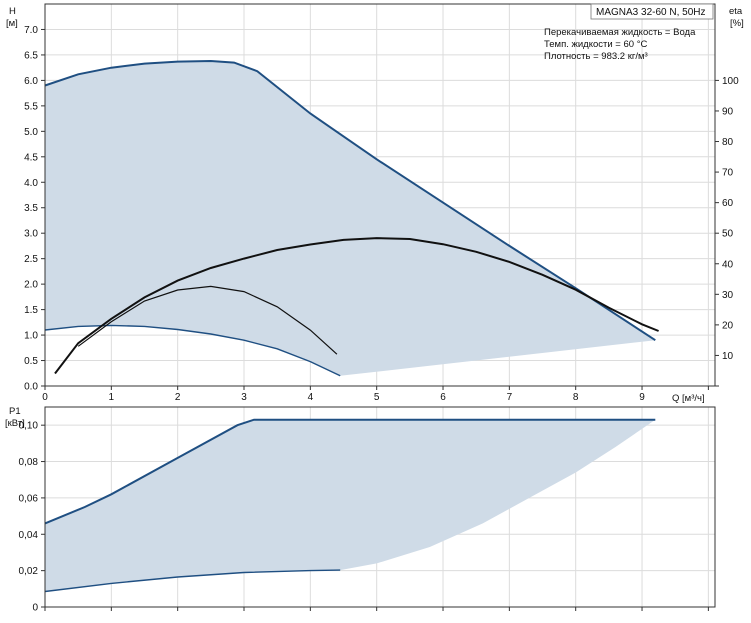  What do you see at coordinates (31, 157) in the screenshot?
I see `y-tick-label: 4.5` at bounding box center [31, 157].